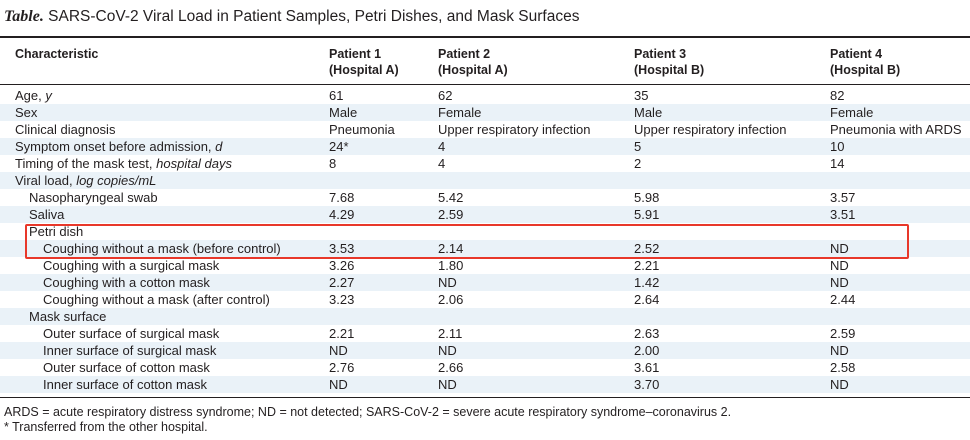 This screenshot has width=970, height=440. Describe the element at coordinates (106, 427) in the screenshot. I see `footnote-asterisk: * Transferred from the other hospital.` at that location.